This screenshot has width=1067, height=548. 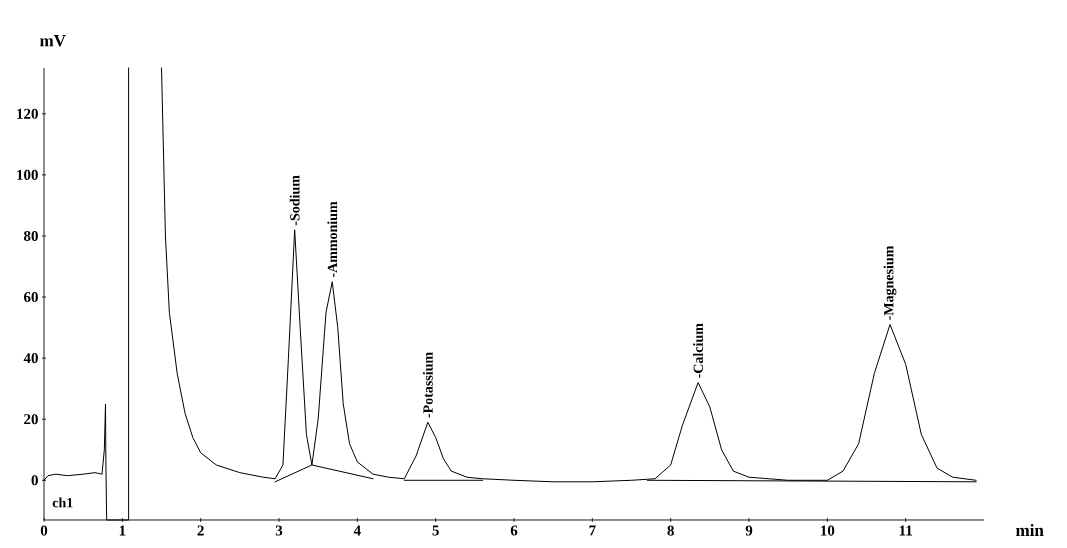 What do you see at coordinates (670, 530) in the screenshot?
I see `x-tick-label: 8` at bounding box center [670, 530].